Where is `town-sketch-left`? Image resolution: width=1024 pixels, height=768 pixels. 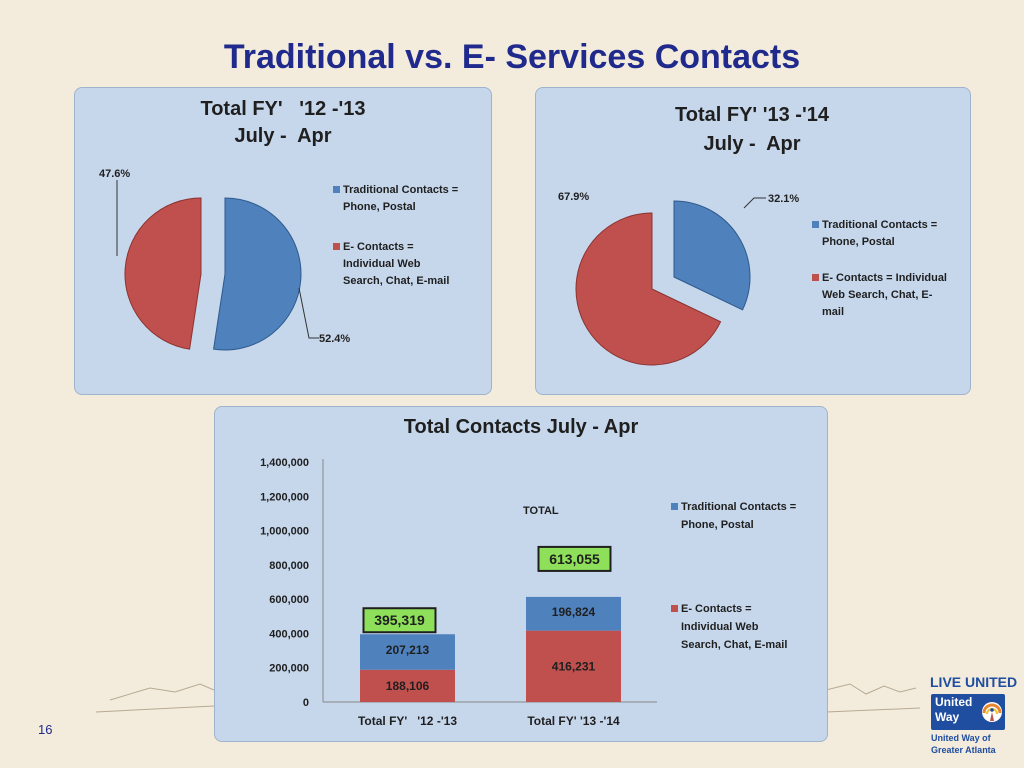
town-sketch-left is located at coordinates (162, 692).